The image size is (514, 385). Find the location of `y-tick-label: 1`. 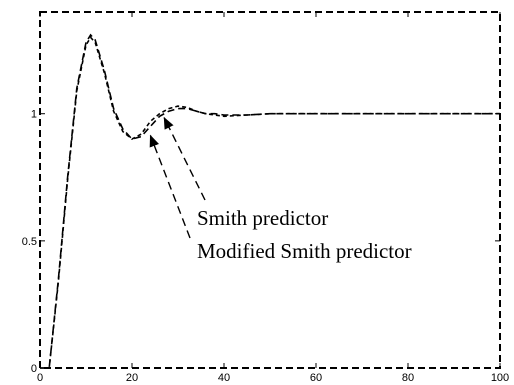

y-tick-label: 1 is located at coordinates (34, 115).